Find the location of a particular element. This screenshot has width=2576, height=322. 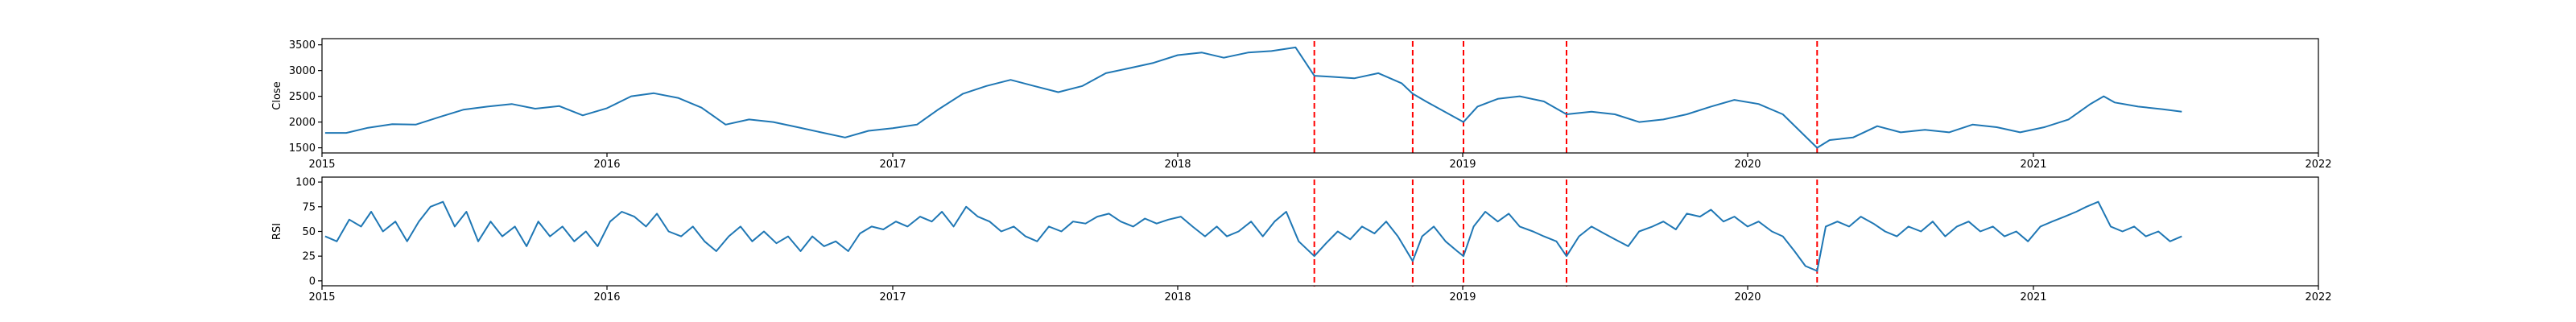

rsi-y-tick-label: 50 is located at coordinates (309, 232).